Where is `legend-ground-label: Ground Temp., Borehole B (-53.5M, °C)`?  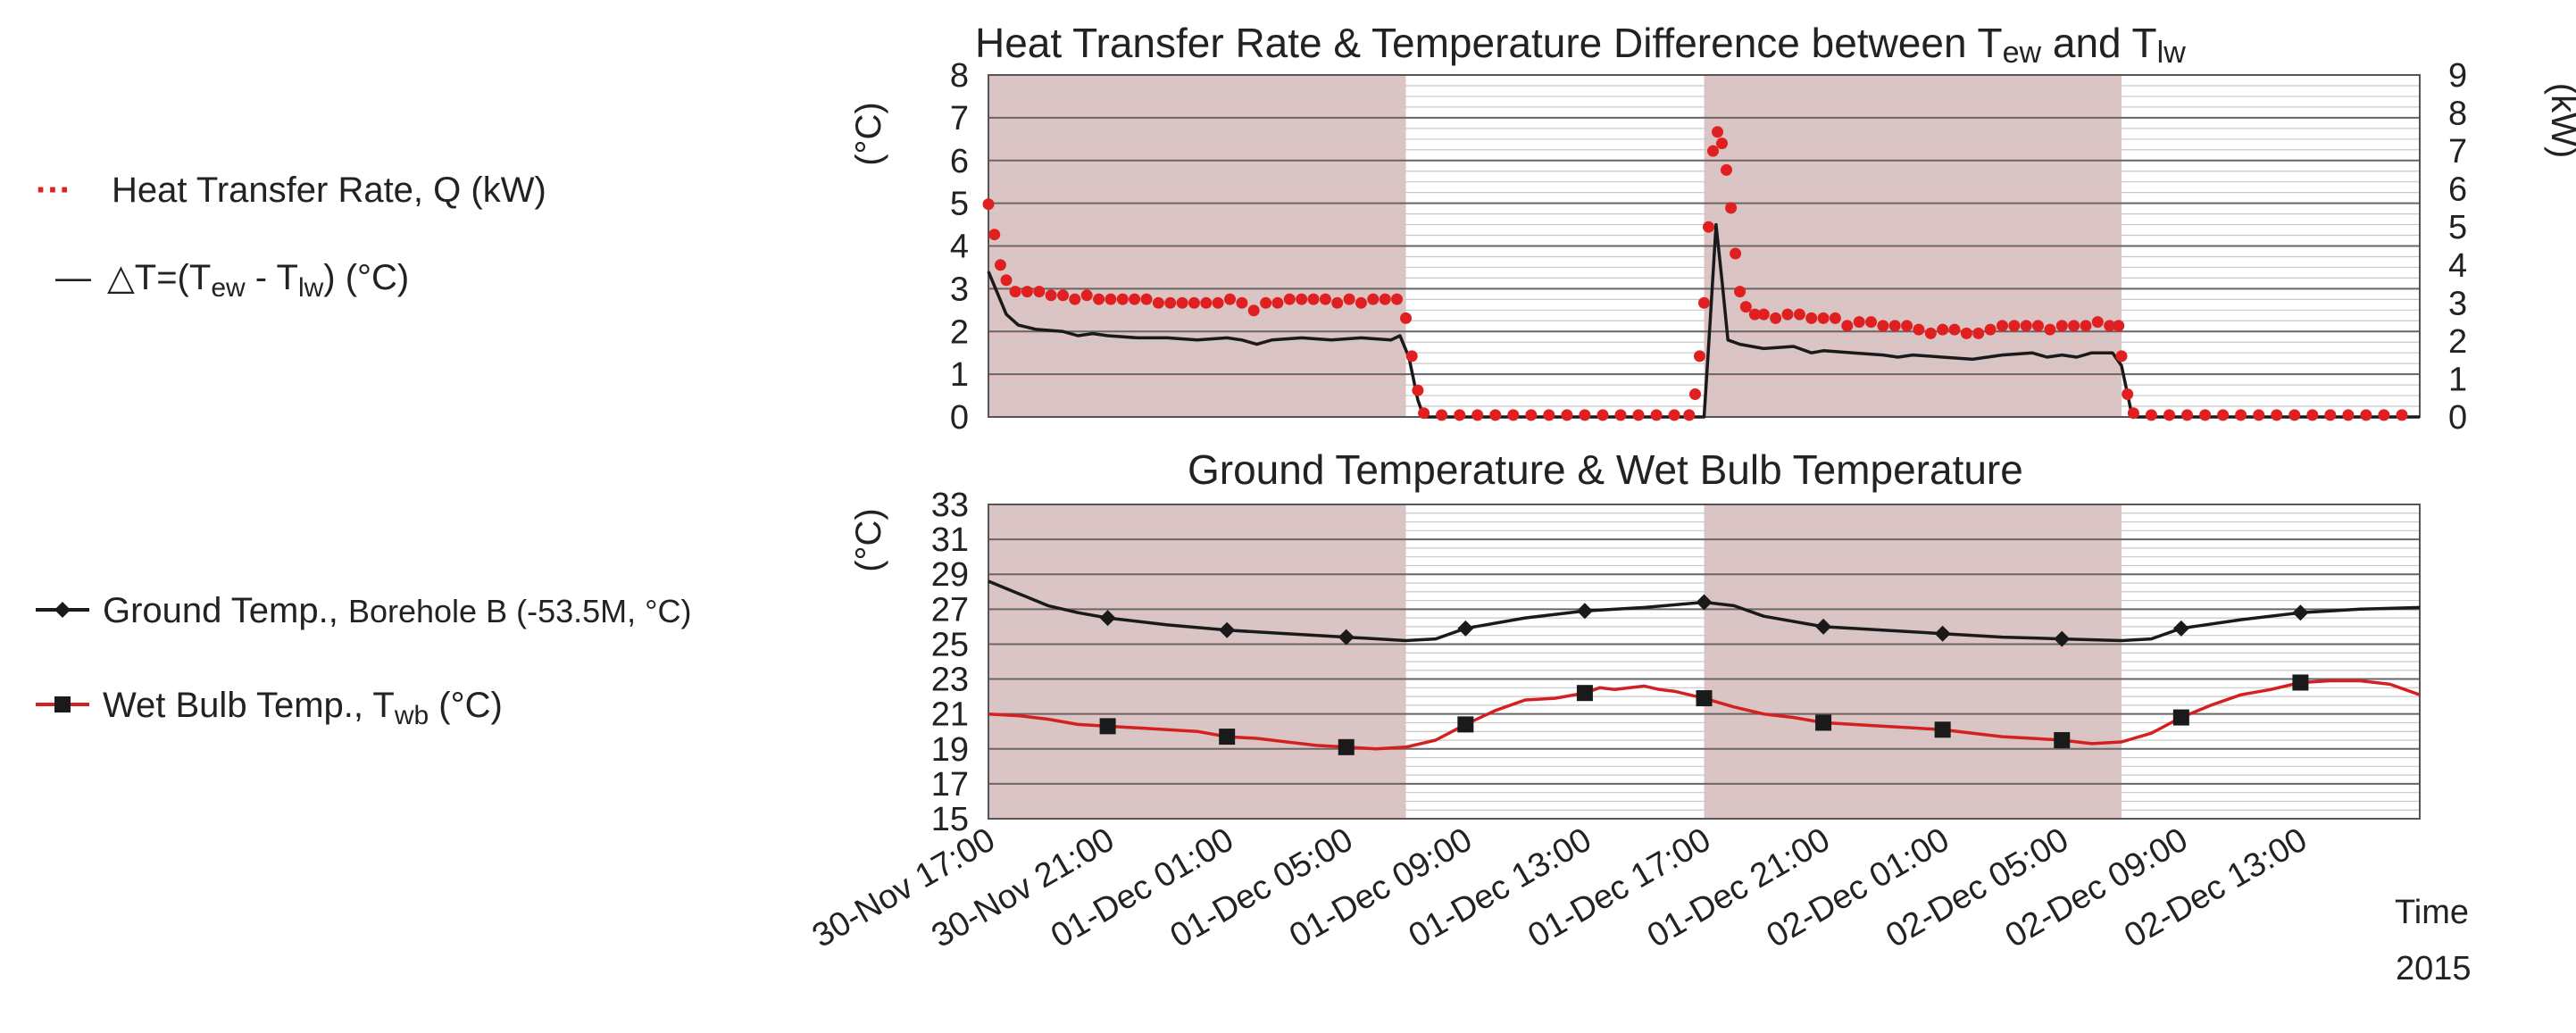
legend-ground-label: Ground Temp., Borehole B (-53.5M, °C) is located at coordinates (397, 610).